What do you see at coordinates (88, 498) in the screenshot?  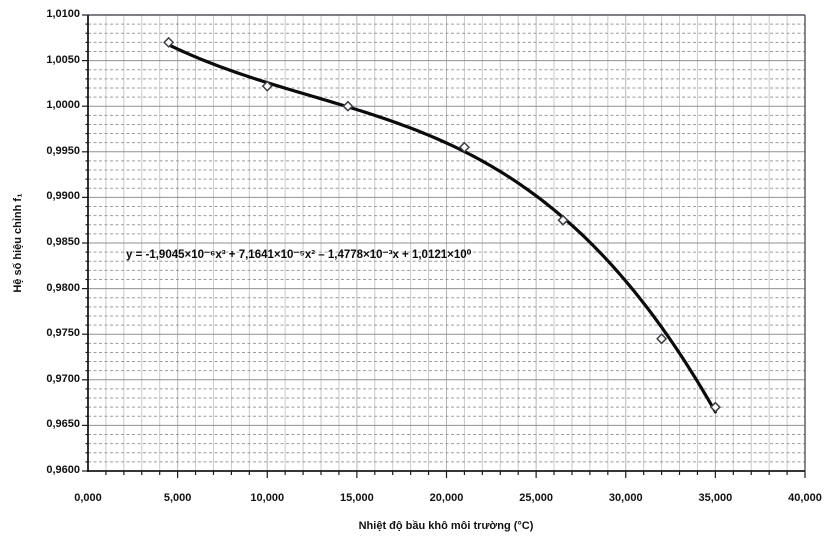 I see `x-tick-label: 0,000` at bounding box center [88, 498].